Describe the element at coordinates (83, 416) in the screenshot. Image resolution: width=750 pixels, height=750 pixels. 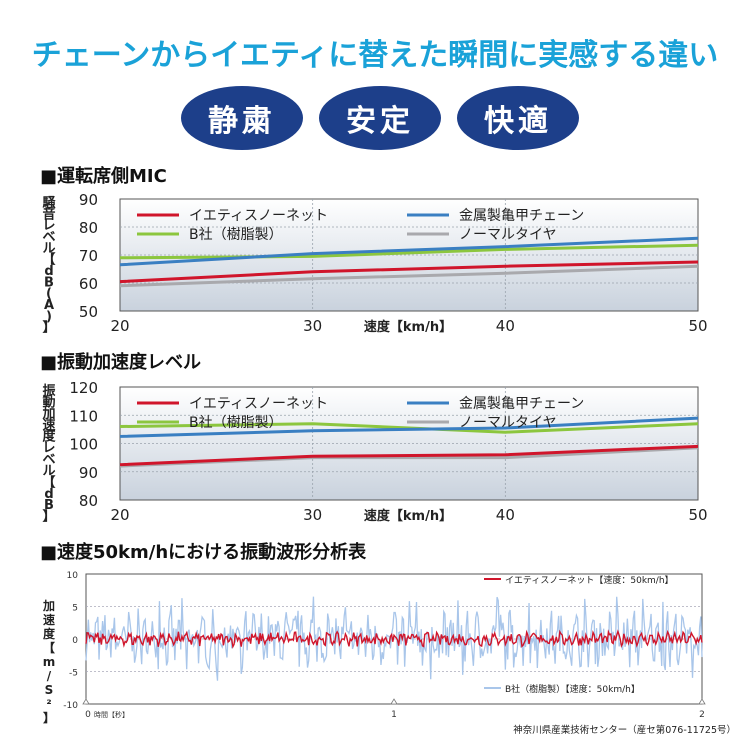
I see `chart1-ytick: 110` at that location.